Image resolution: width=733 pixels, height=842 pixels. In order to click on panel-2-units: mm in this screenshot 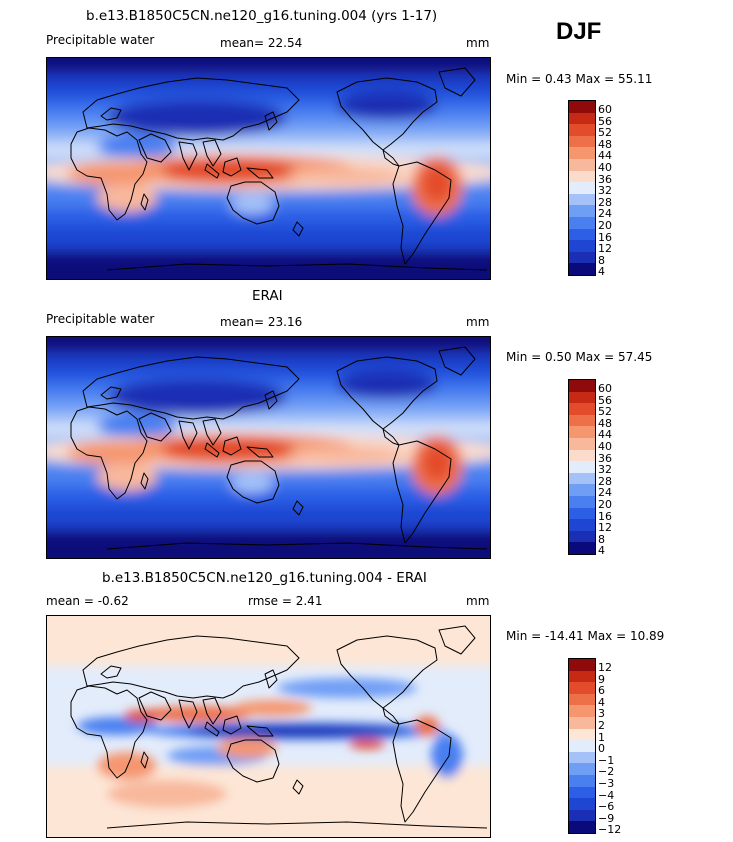, I will do `click(478, 322)`.